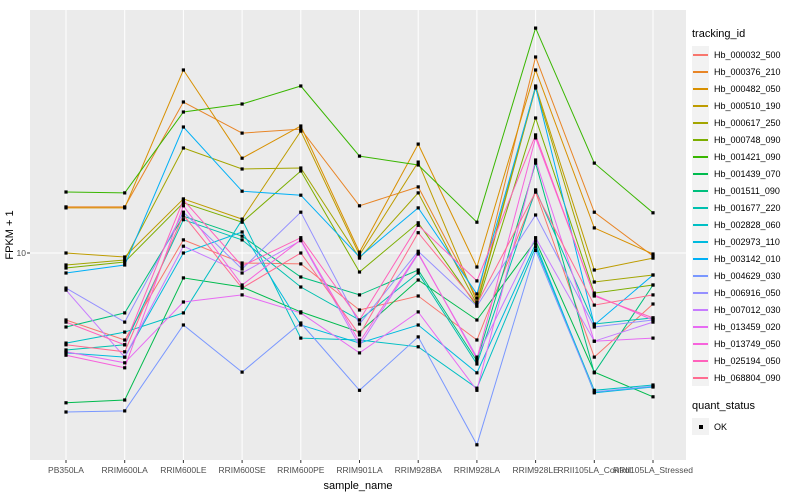 The image size is (800, 500). What do you see at coordinates (66, 470) in the screenshot?
I see `x-tick-label: PB350LA` at bounding box center [66, 470].